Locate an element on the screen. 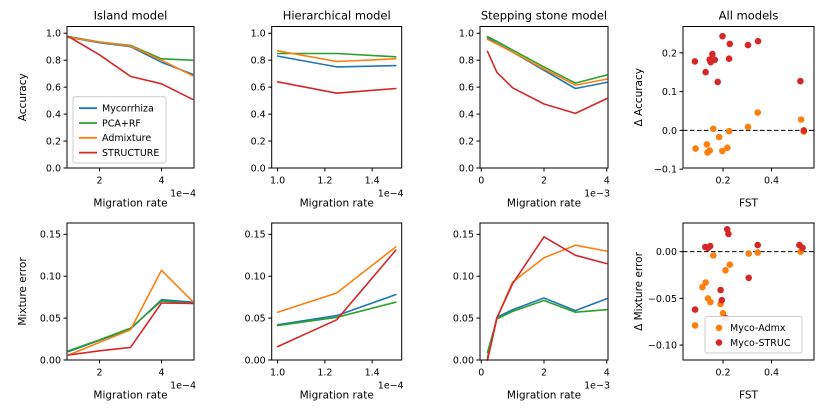 The image size is (830, 419). y-tick-label: 1.0 is located at coordinates (53, 34).